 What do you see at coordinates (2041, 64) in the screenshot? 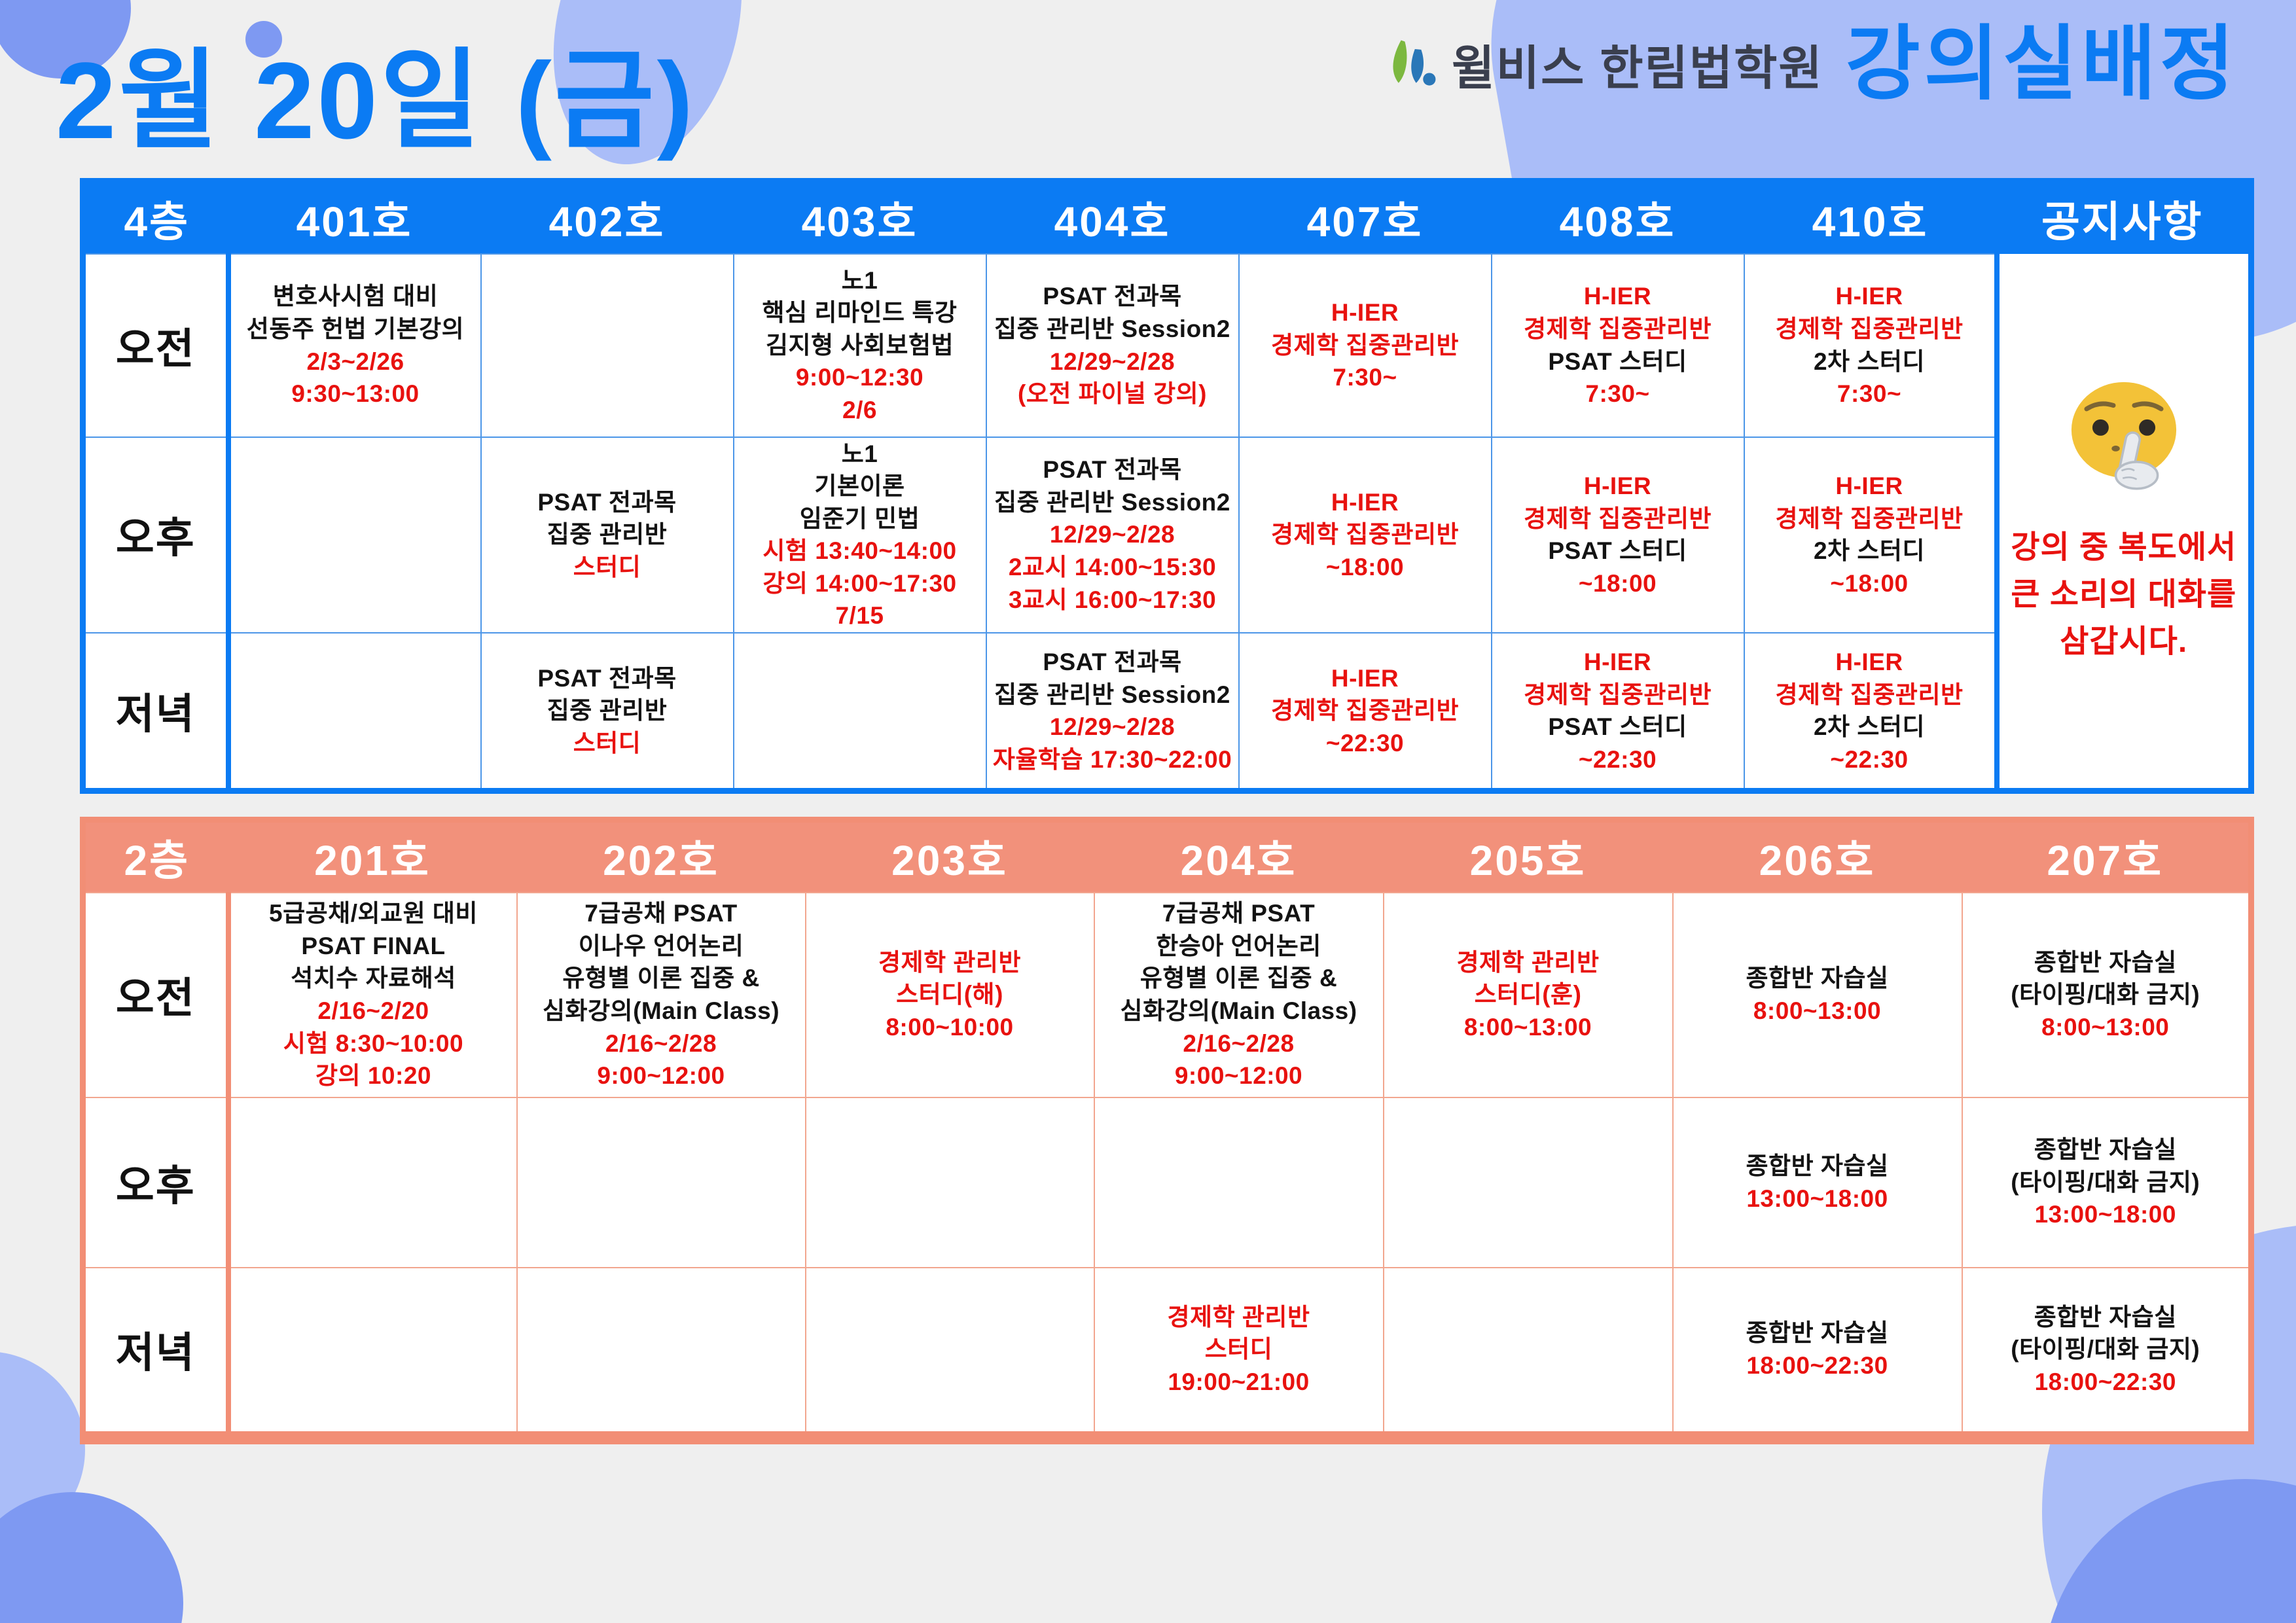
I see `board-title: 강의실배정` at bounding box center [2041, 64].